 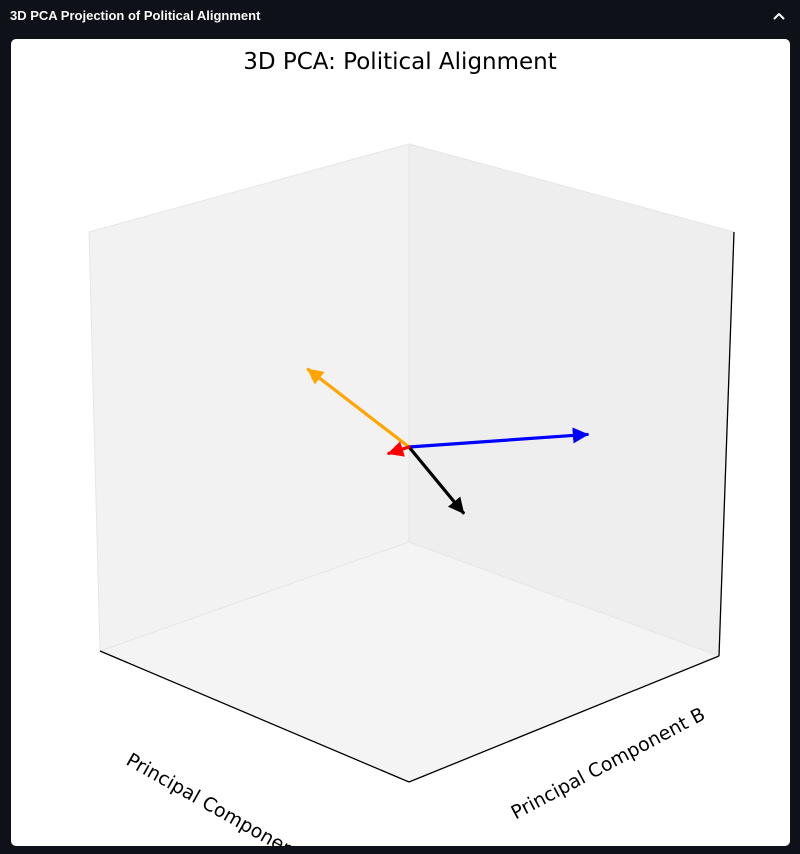 I want to click on chevron-up-icon, so click(x=779, y=16).